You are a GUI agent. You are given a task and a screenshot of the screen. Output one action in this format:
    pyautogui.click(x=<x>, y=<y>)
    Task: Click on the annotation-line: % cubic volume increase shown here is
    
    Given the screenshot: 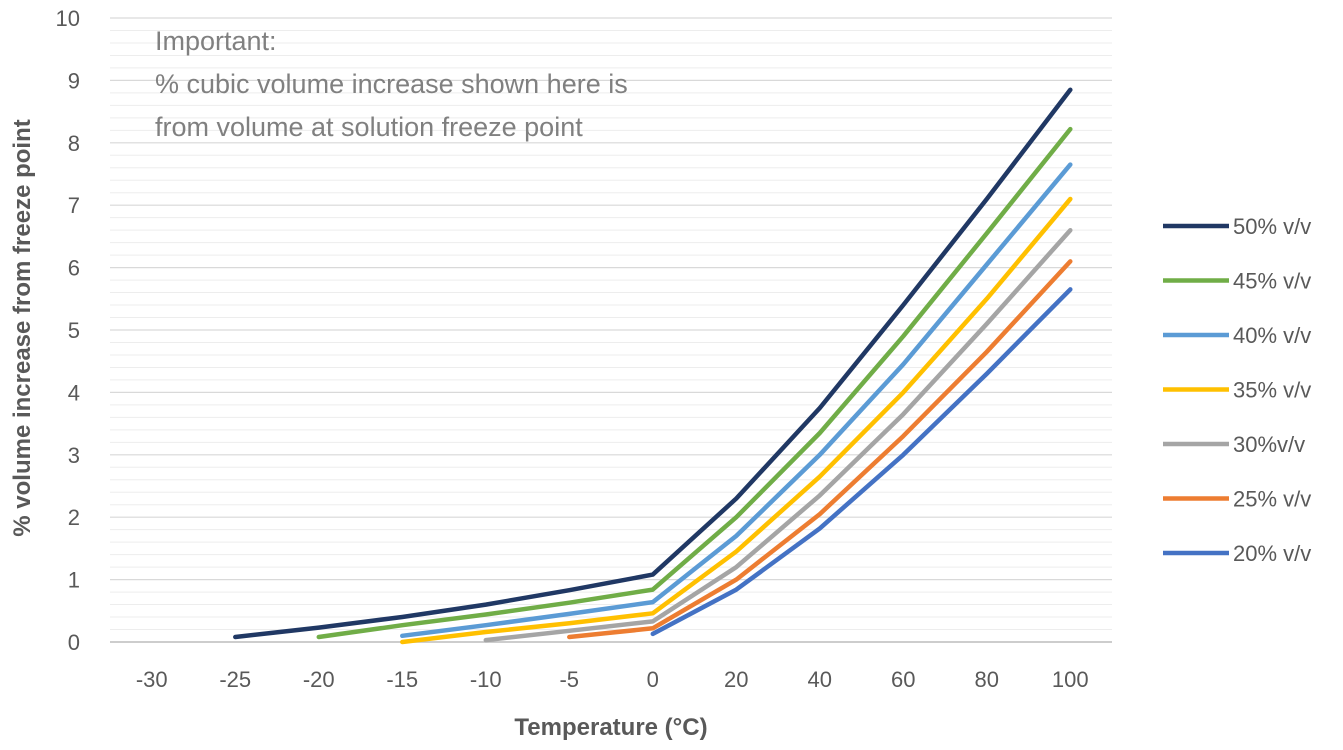 What is the action you would take?
    pyautogui.click(x=391, y=84)
    